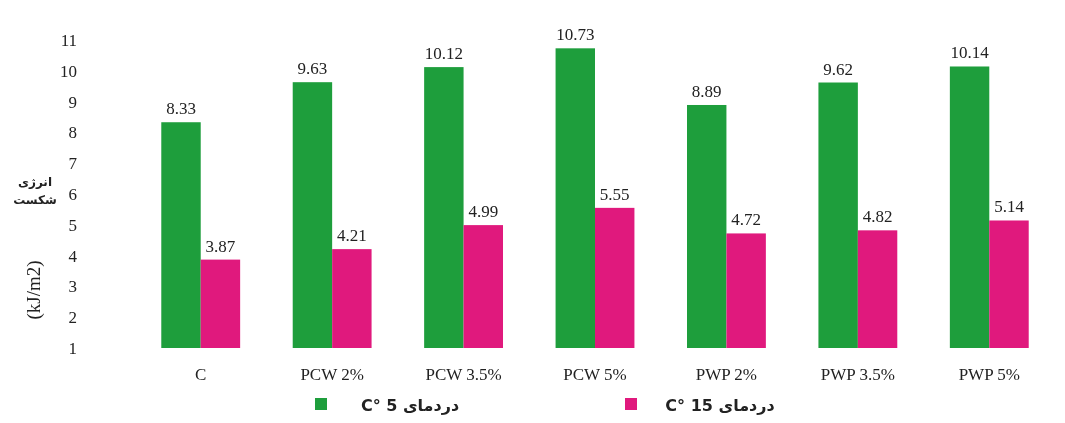  Describe the element at coordinates (877, 217) in the screenshot. I see `data-label: 4.82` at that location.